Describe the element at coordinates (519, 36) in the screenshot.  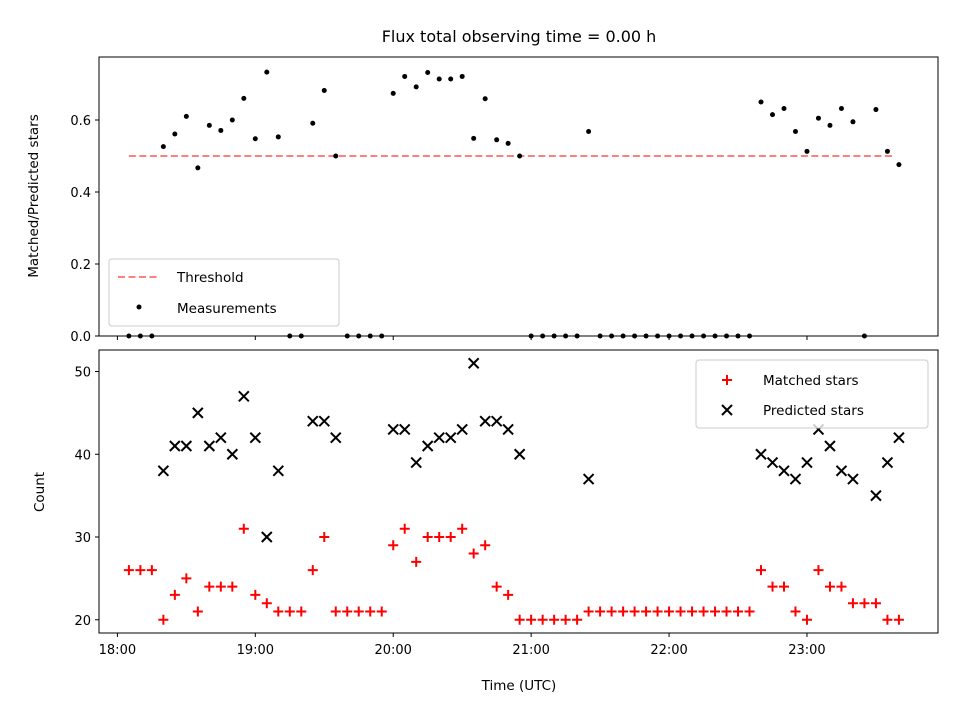
I see `chart-title: Flux total observing time = 0.00 h` at that location.